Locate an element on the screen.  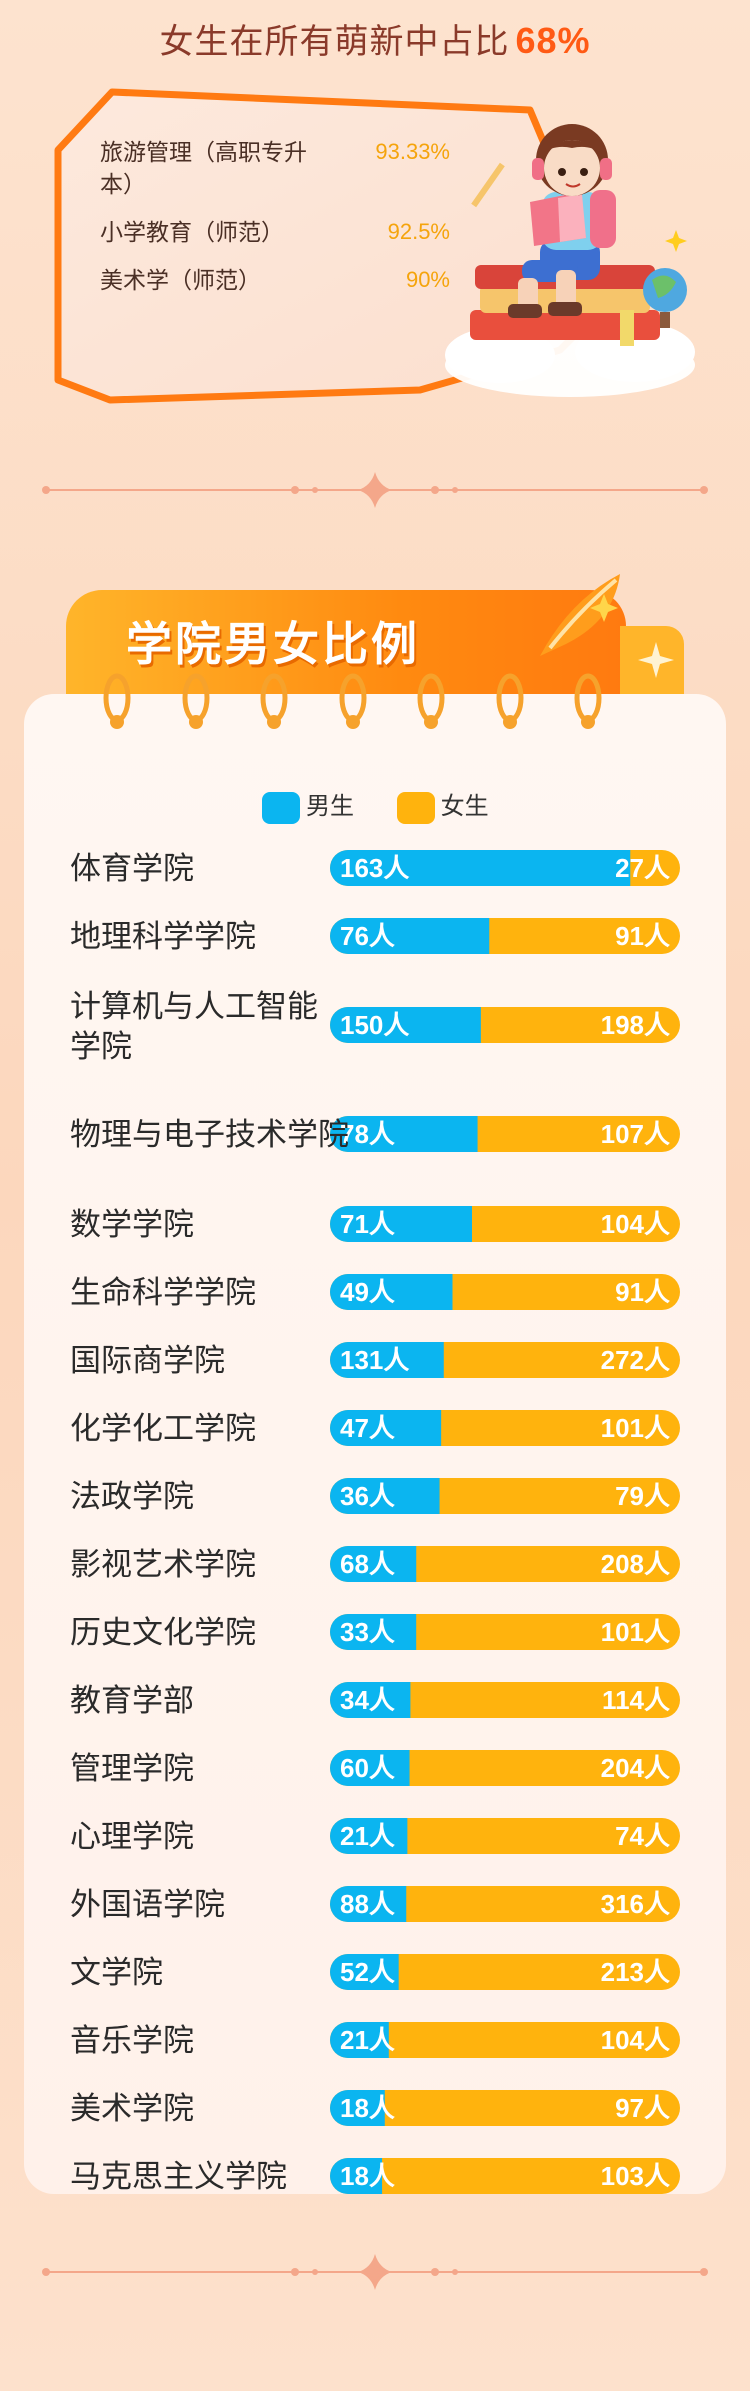
bar-value-female: 316人 is located at coordinates (635, 1904).